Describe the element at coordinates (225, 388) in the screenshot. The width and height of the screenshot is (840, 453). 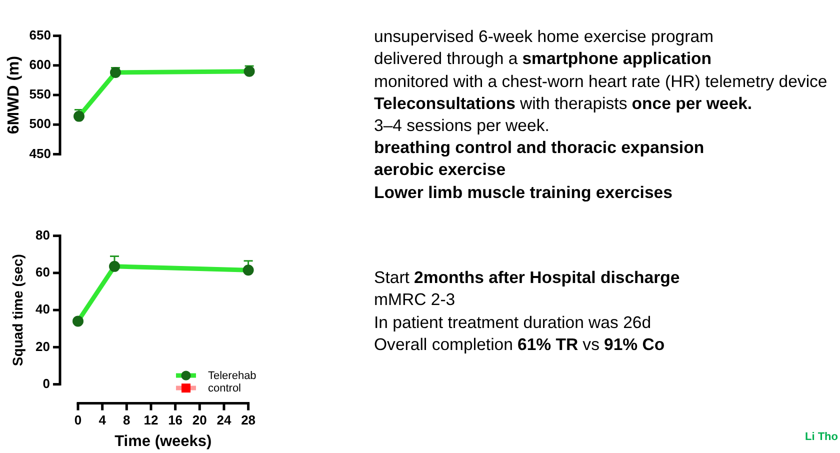
I see `legend-label: control` at that location.